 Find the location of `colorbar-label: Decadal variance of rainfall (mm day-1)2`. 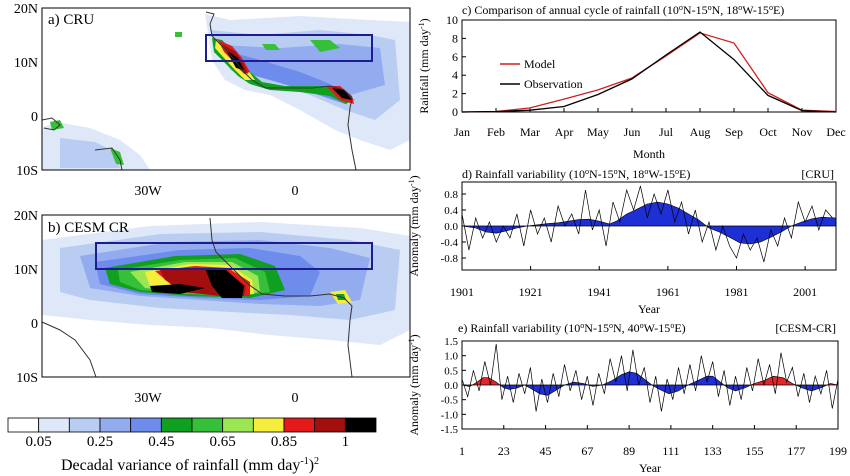

colorbar-label: Decadal variance of rainfall (mm day-1)2 is located at coordinates (190, 465).